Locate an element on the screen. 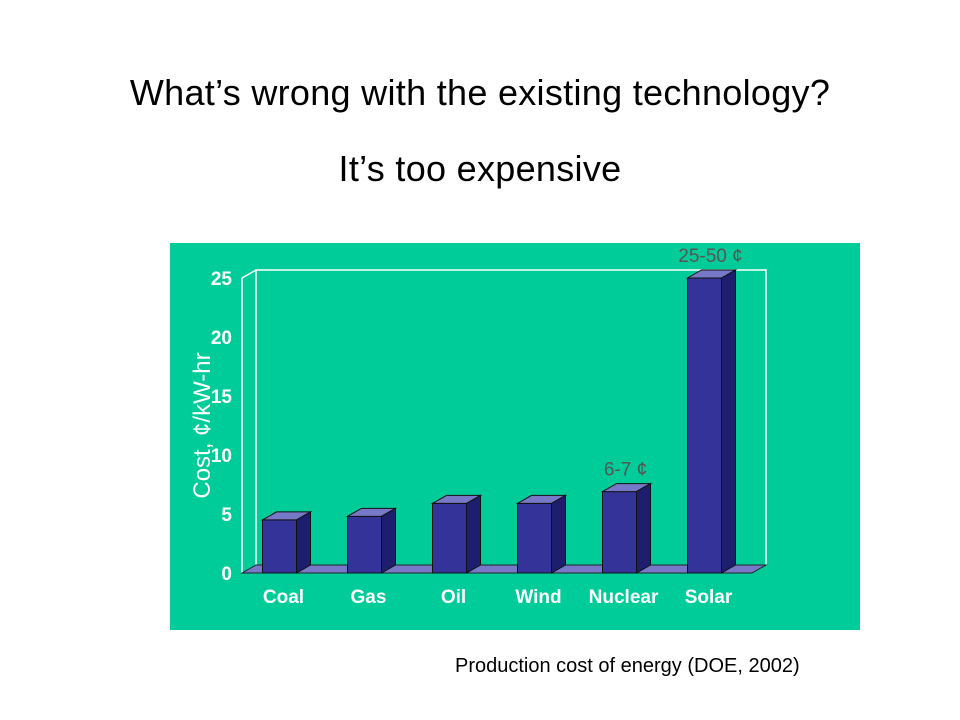  bar-side-coal is located at coordinates (303, 542).